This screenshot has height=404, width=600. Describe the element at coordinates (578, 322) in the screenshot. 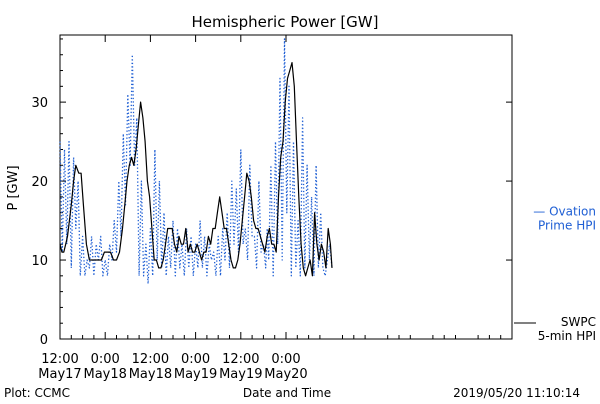

I see `legend-swpc-line1: SWPC` at that location.